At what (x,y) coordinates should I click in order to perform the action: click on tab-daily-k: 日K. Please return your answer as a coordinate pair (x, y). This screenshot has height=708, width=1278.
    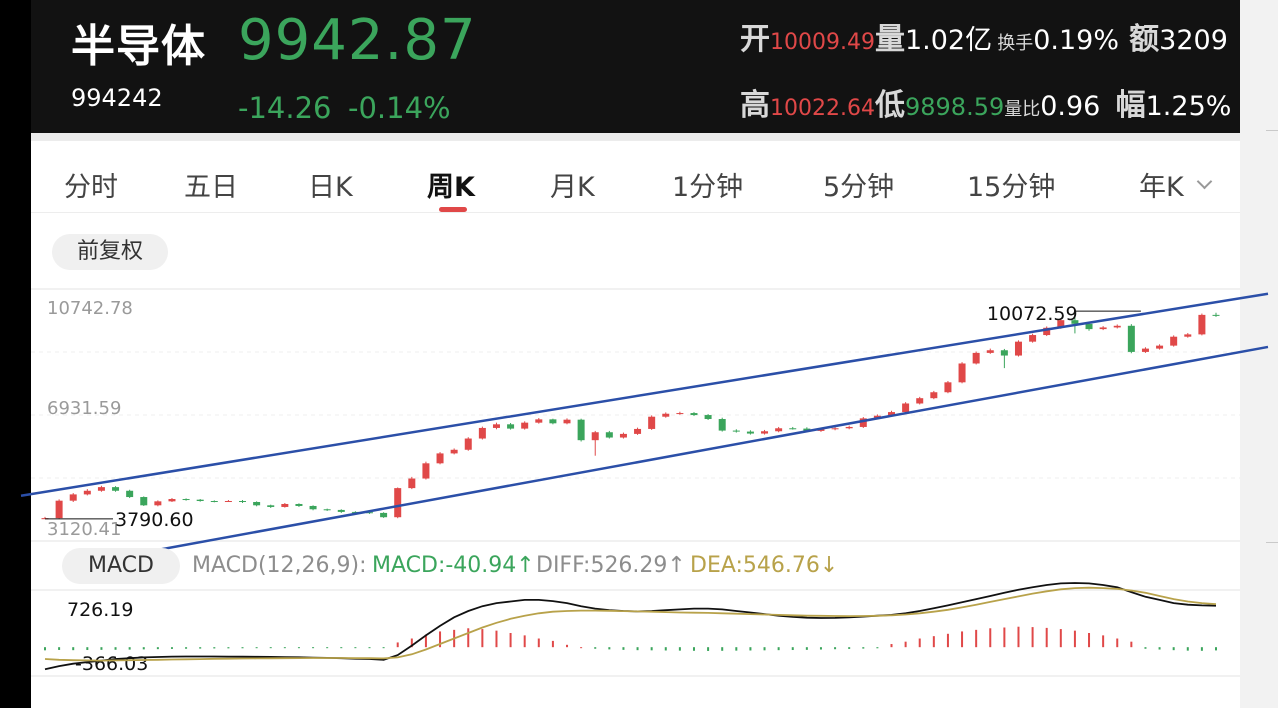
    Looking at the image, I should click on (330, 187).